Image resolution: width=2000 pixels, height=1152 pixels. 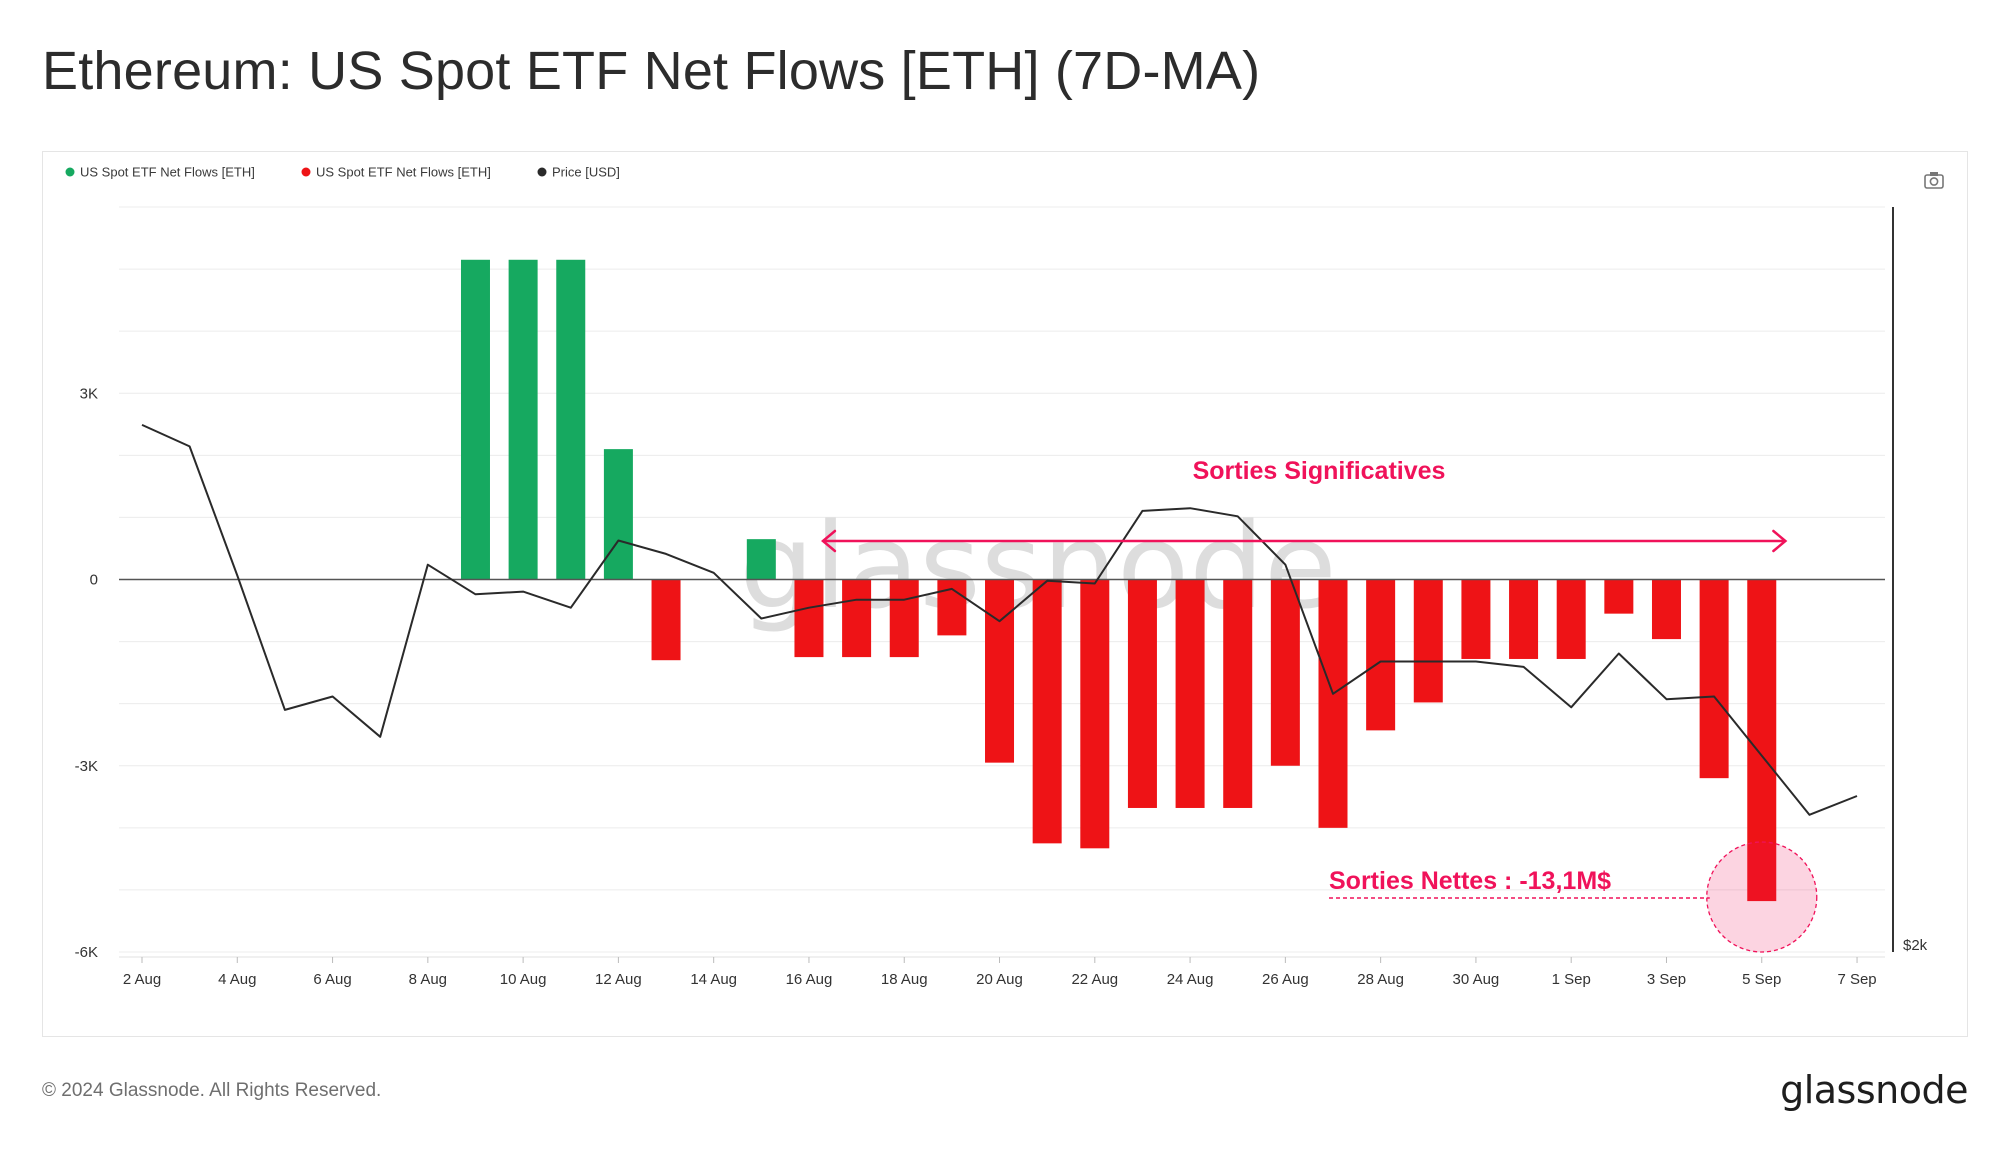 I want to click on annotation-net-outflows: Sorties Nettes : -13,1M$, so click(x=1470, y=881).